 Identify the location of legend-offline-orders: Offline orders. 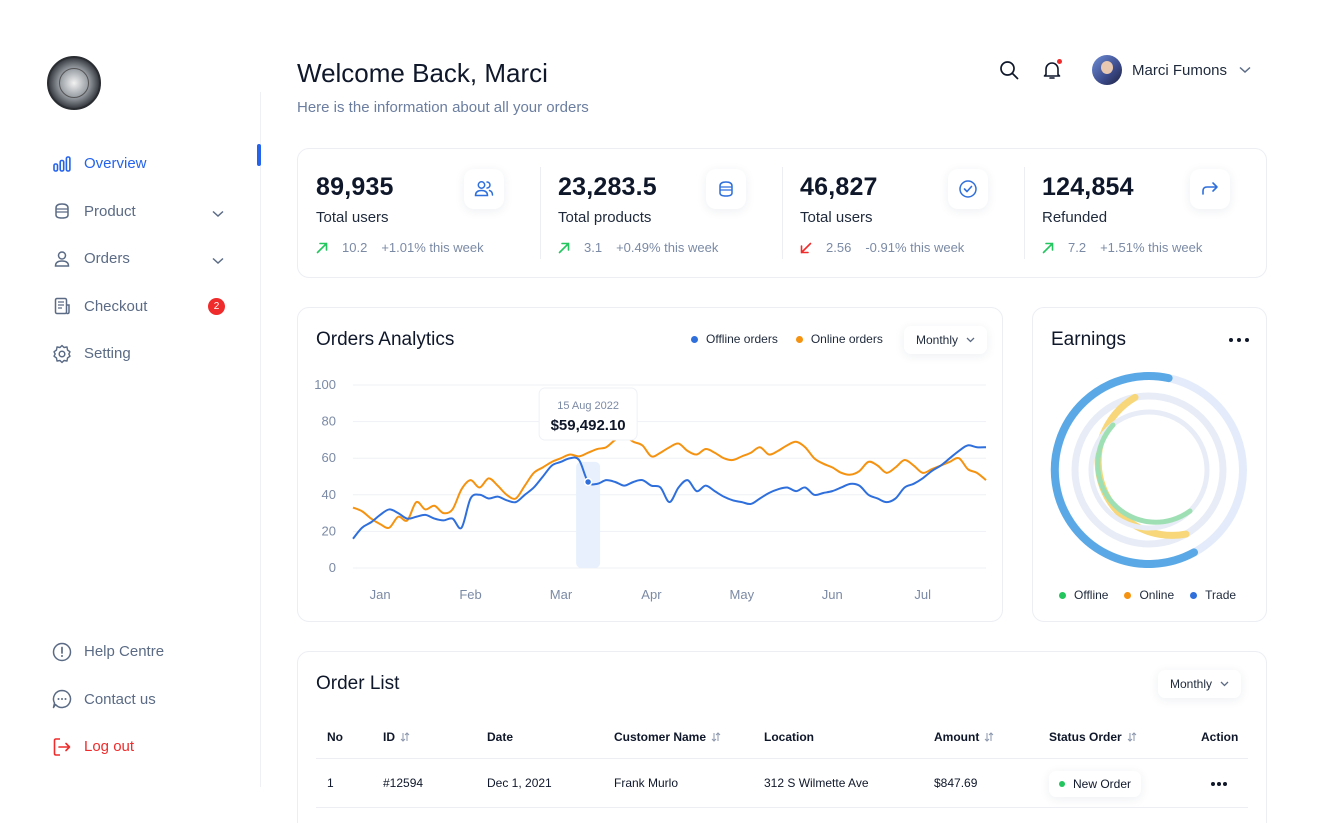
(734, 339).